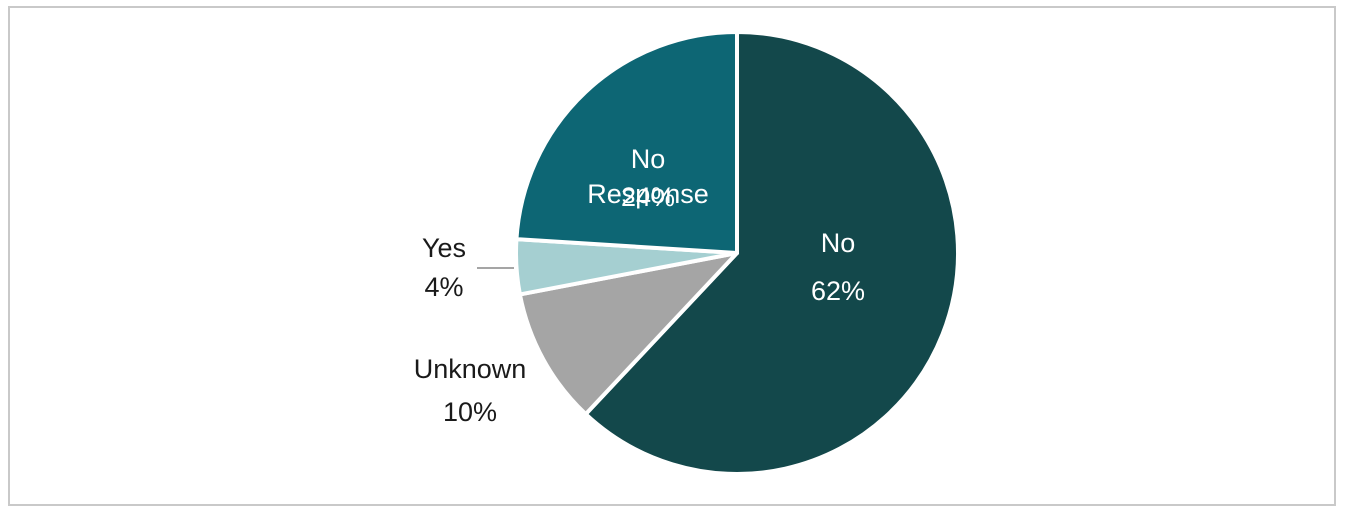 The height and width of the screenshot is (506, 1350). What do you see at coordinates (443, 287) in the screenshot?
I see `label-yes-pct: 4%` at bounding box center [443, 287].